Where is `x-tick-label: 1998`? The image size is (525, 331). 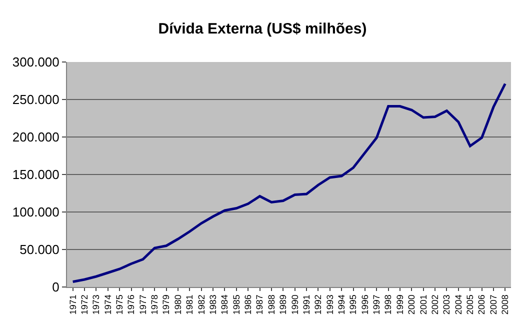 x-tick-label: 1998 is located at coordinates (388, 304).